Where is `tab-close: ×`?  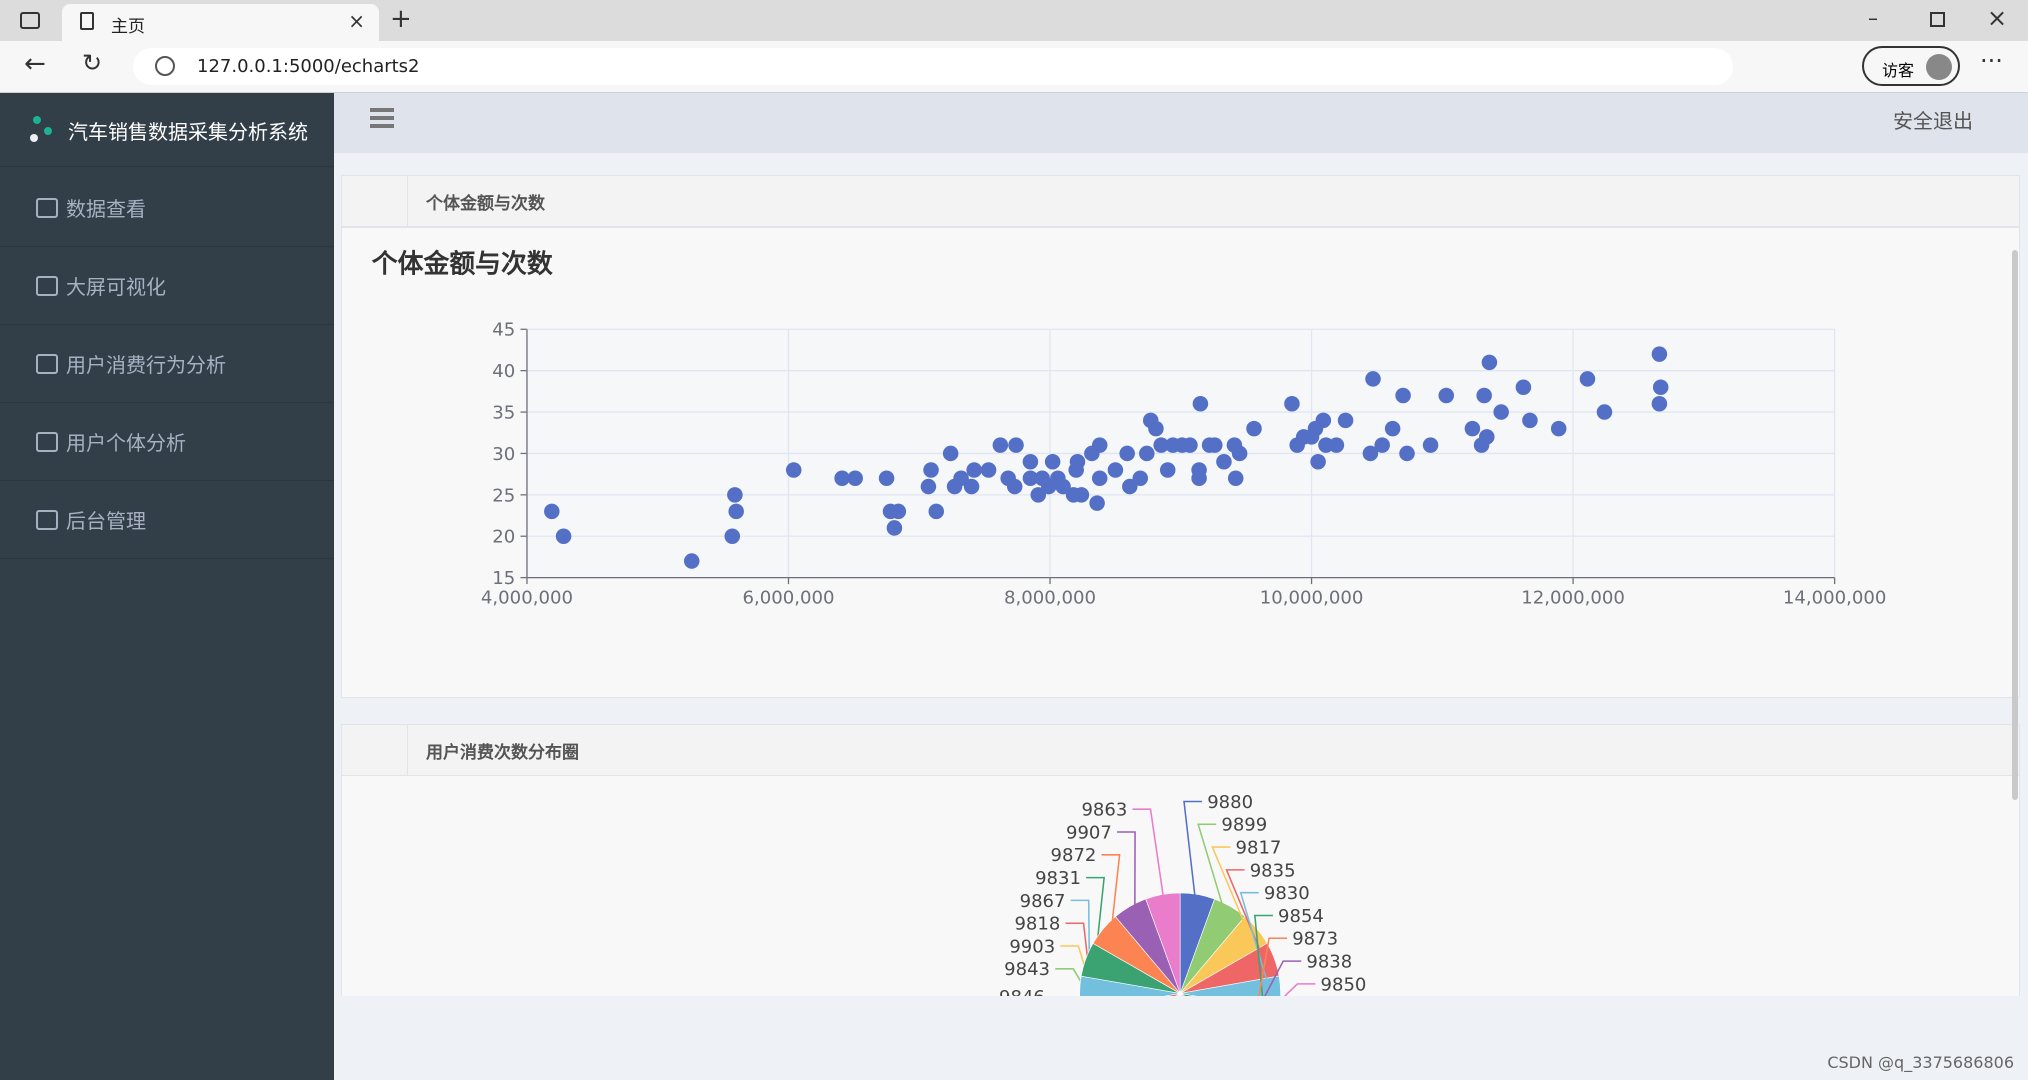 tab-close: × is located at coordinates (356, 21).